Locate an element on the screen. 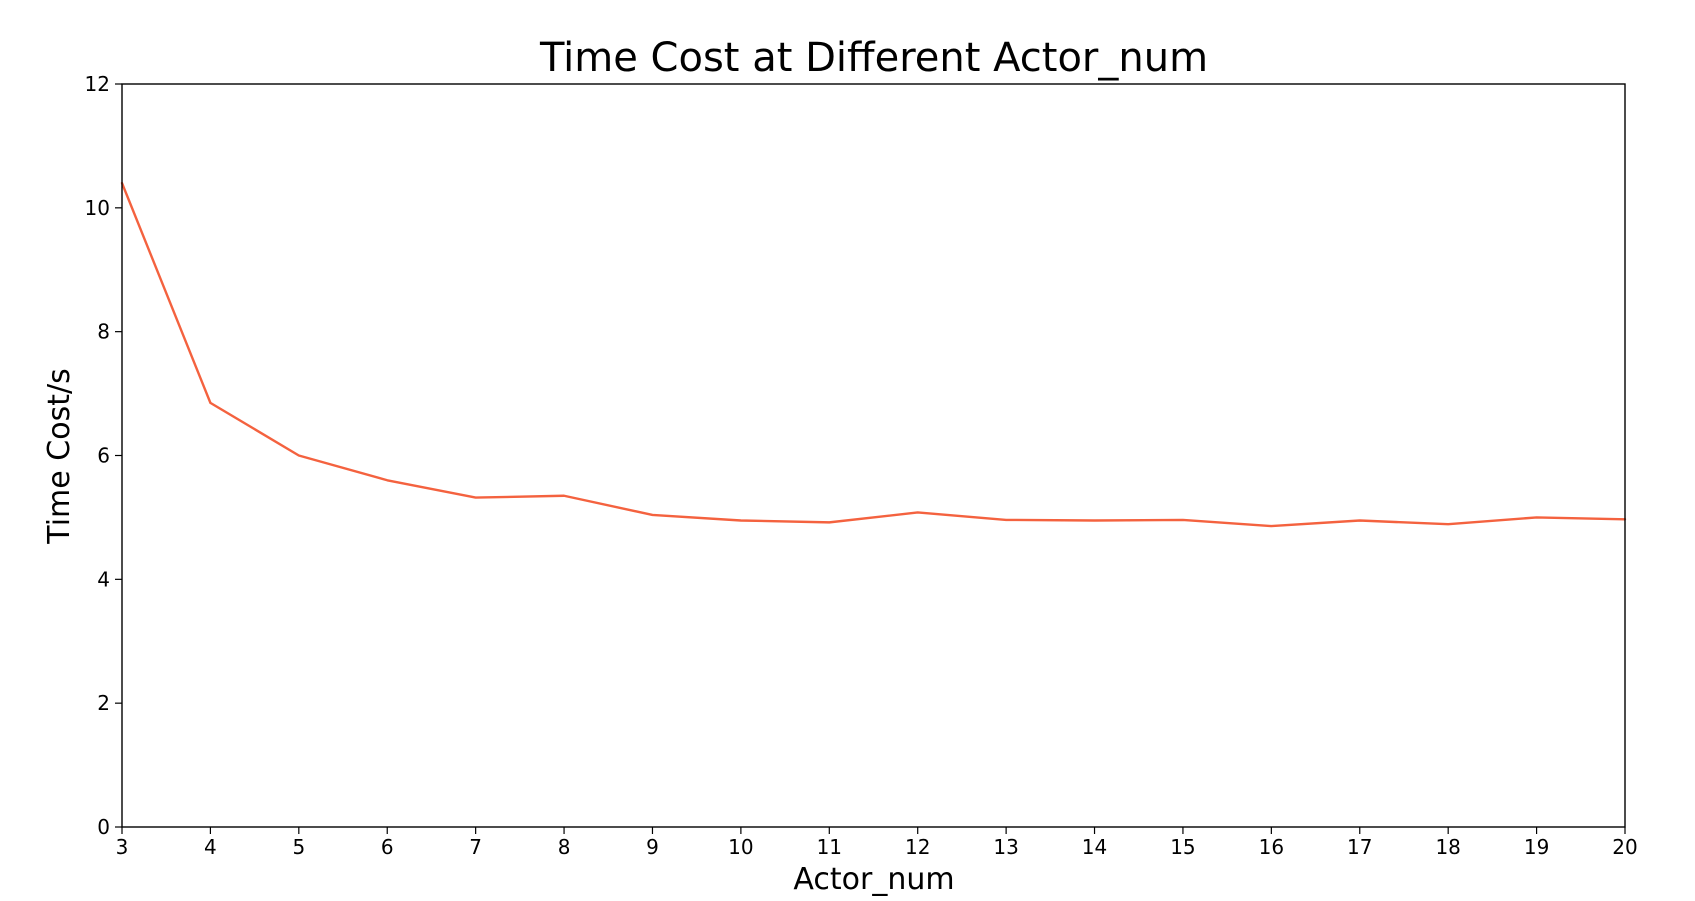  chart-title: Time Cost at Different Actor_num is located at coordinates (873, 58).